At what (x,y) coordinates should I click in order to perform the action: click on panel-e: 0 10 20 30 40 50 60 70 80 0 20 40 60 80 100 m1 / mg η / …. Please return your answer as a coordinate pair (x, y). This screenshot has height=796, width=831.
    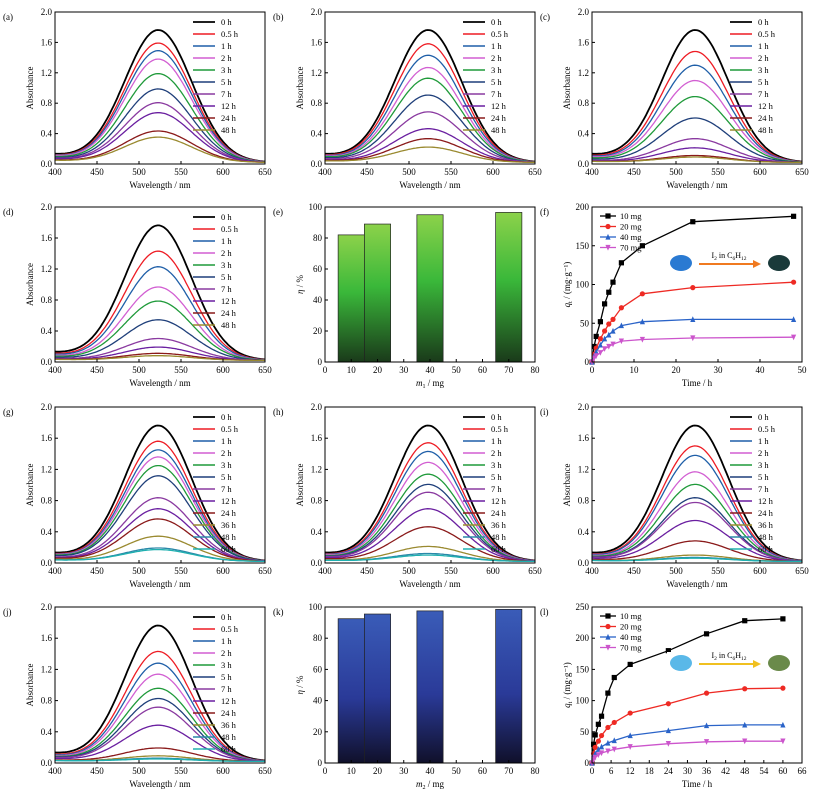
    Looking at the image, I should click on (406, 296).